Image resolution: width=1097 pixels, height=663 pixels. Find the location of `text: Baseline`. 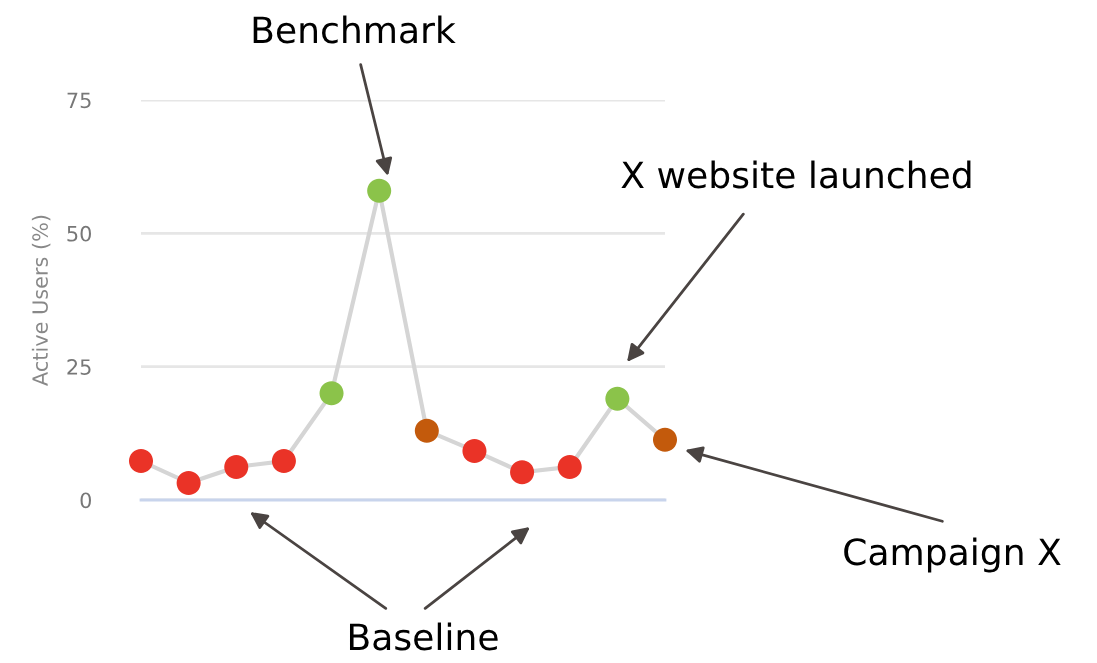

text: Baseline is located at coordinates (423, 636).